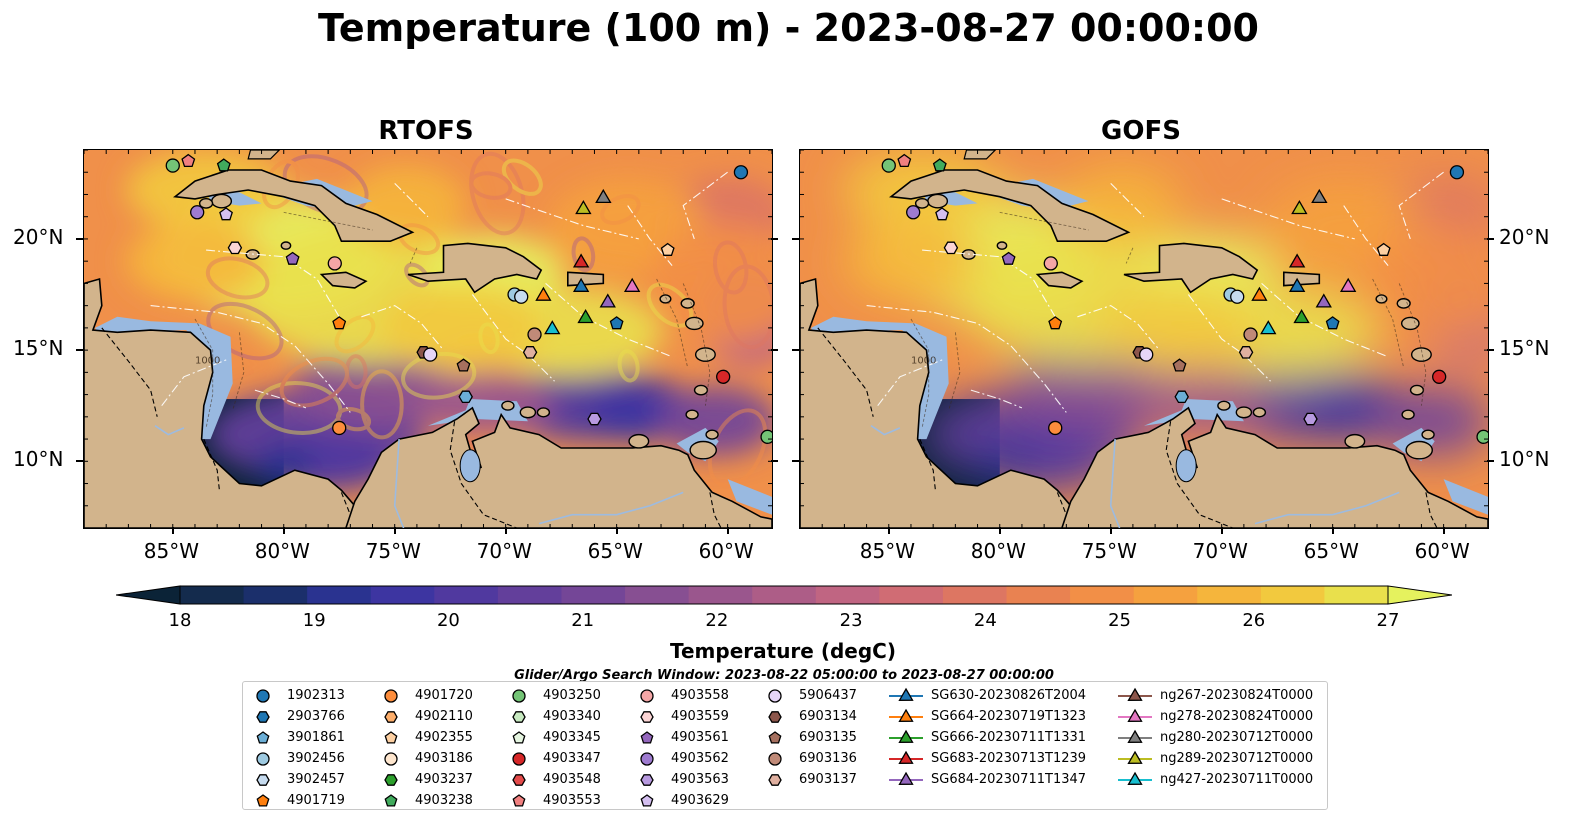  What do you see at coordinates (444, 695) in the screenshot?
I see `legend-label: 4901720` at bounding box center [444, 695].